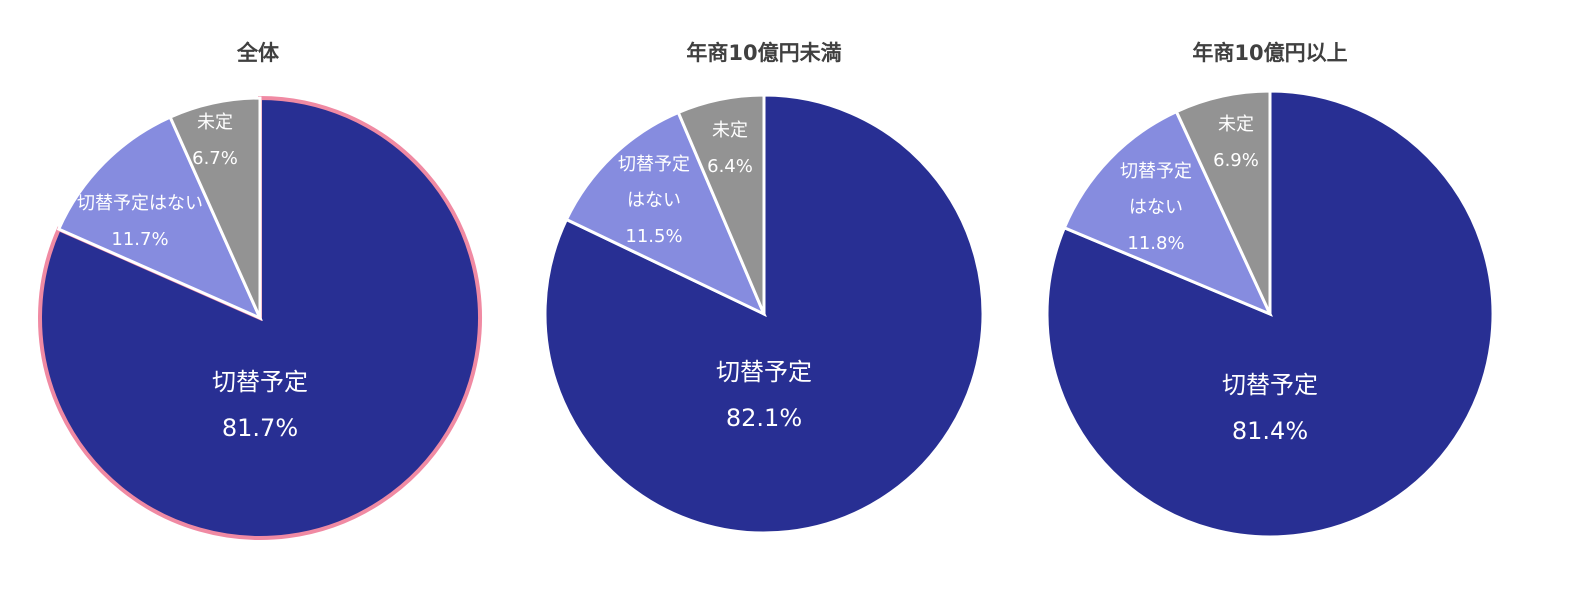 The width and height of the screenshot is (1594, 596). Describe the element at coordinates (139, 239) in the screenshot. I see `slice-value-label: 11.7%` at that location.